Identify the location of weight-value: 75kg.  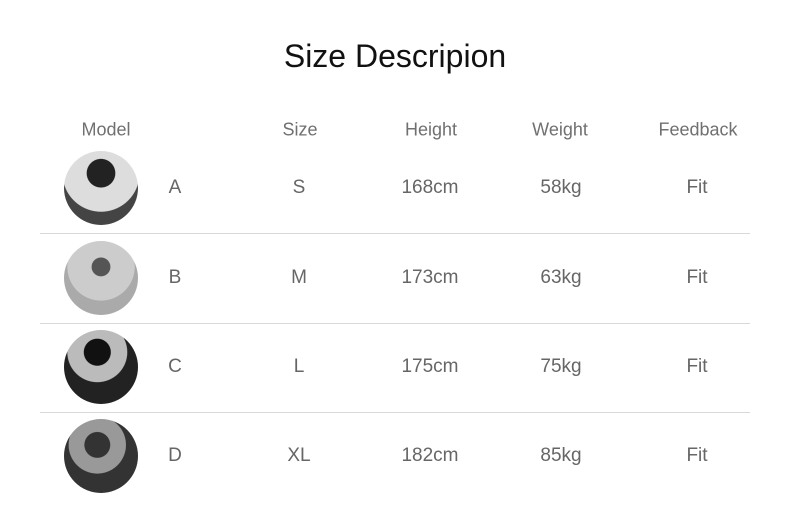
(561, 366).